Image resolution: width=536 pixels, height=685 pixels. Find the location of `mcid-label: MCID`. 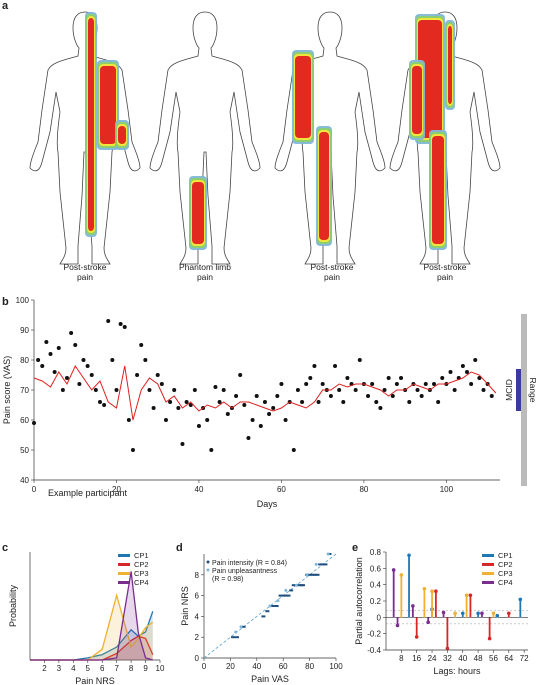

mcid-label: MCID is located at coordinates (509, 390).